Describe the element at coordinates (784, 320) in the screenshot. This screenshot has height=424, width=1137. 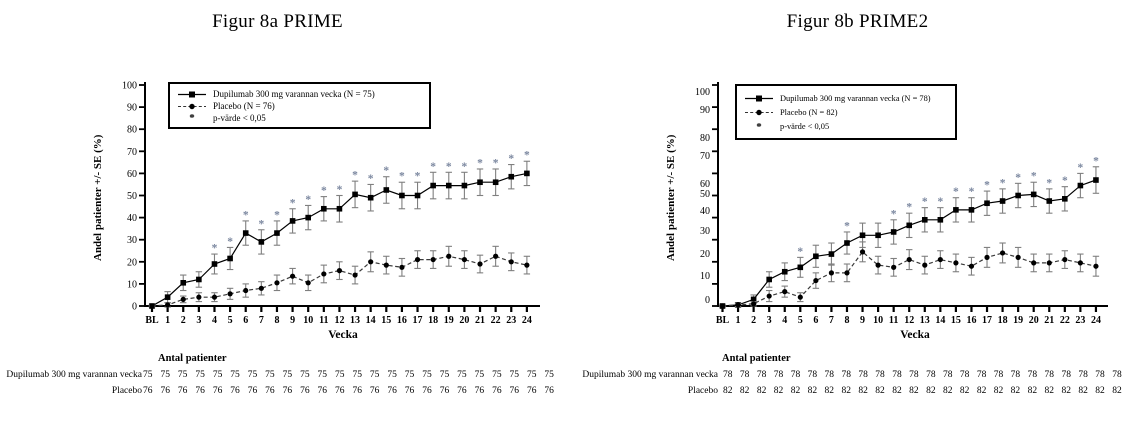
I see `x-tick-label: 4` at that location.